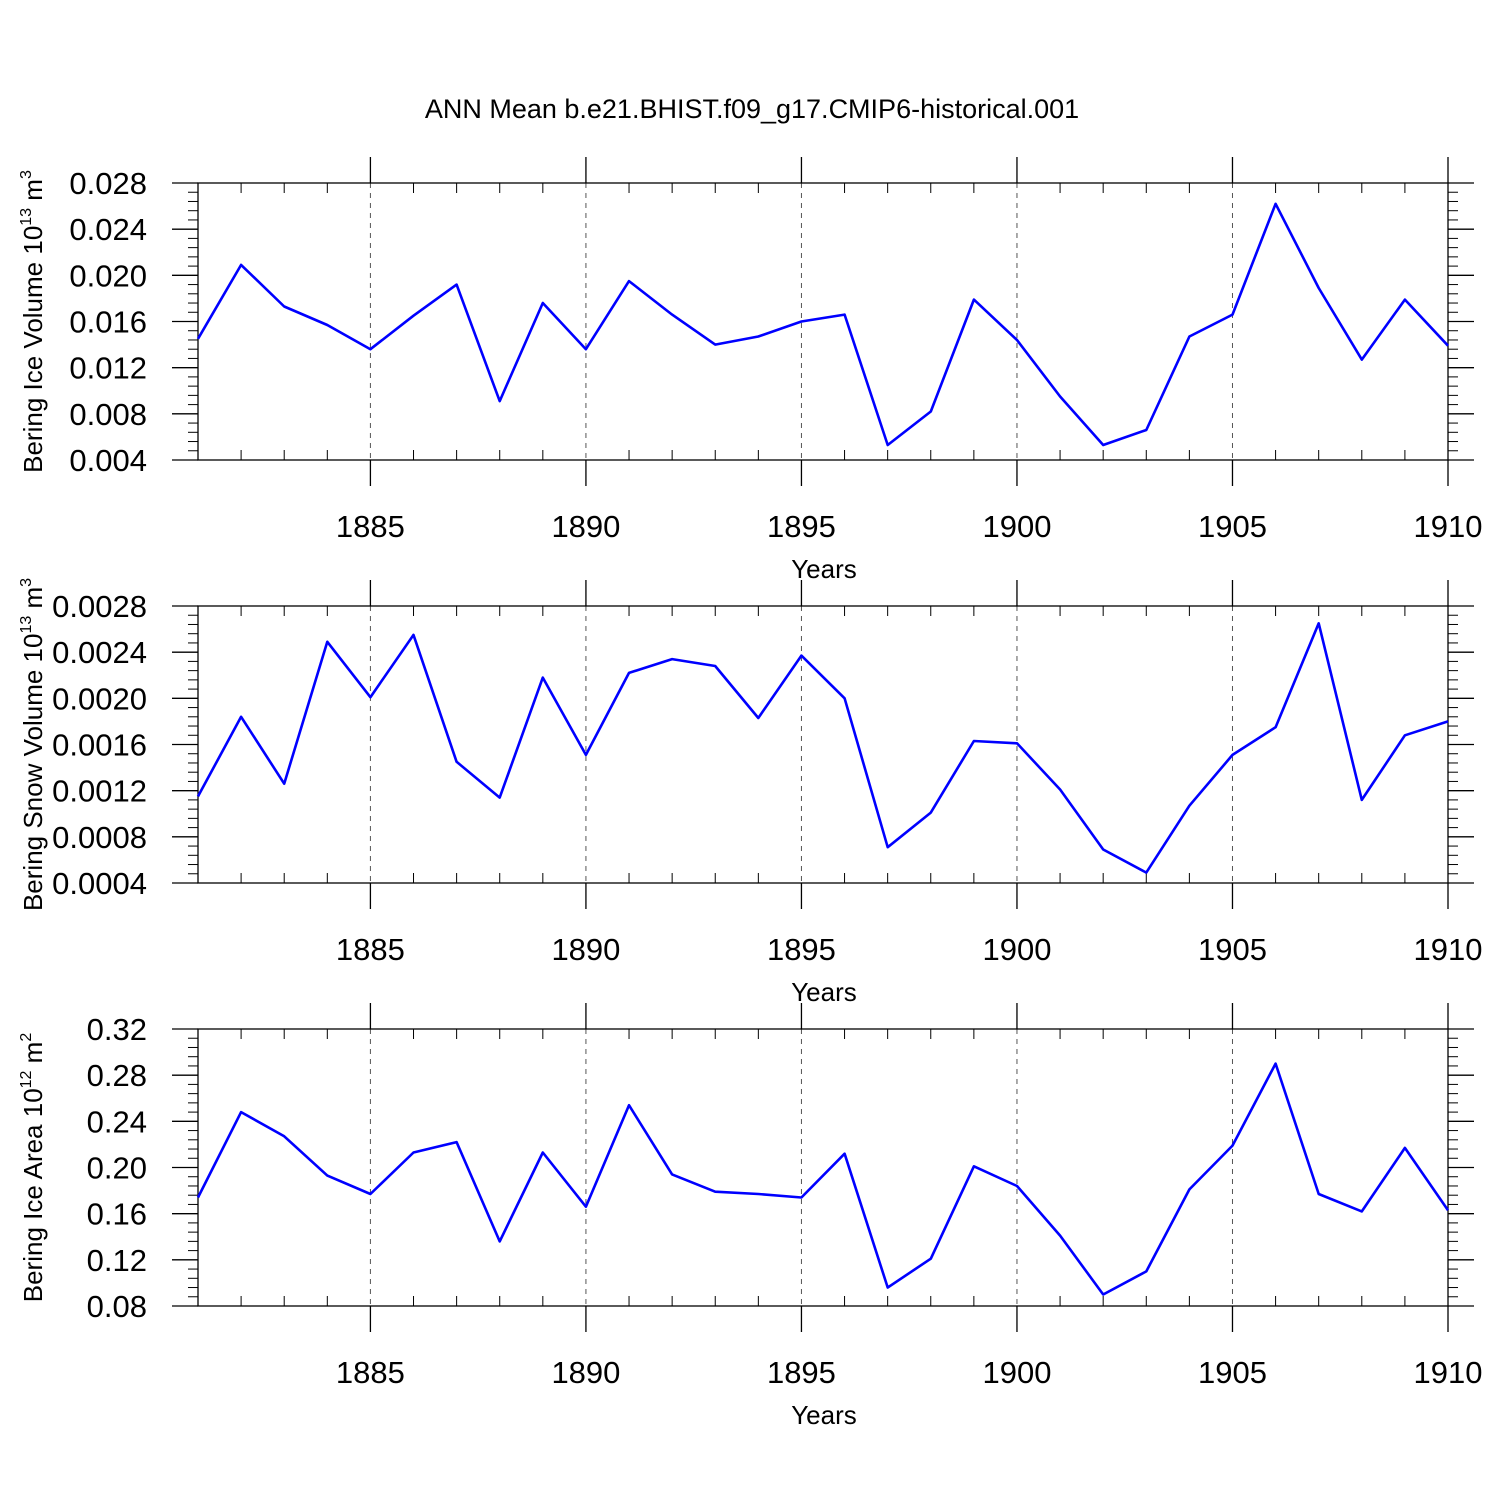  What do you see at coordinates (99, 698) in the screenshot?
I see `y-tick-label: 0.0020` at bounding box center [99, 698].